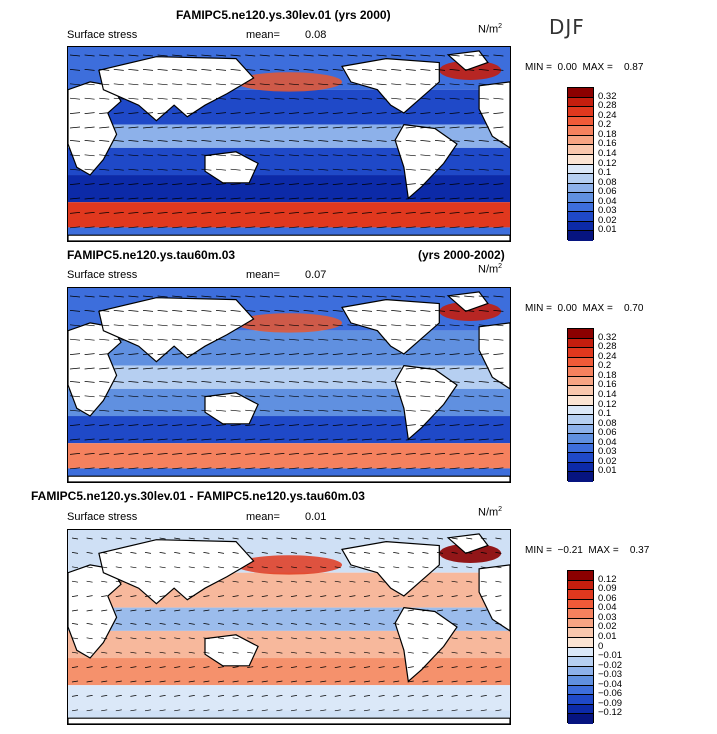  I want to click on panel3-field-label: Surface stress, so click(102, 517).